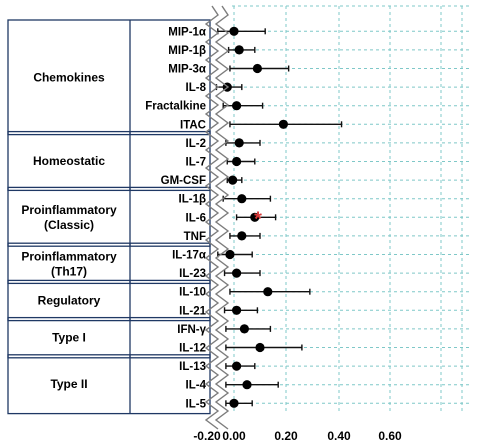  What do you see at coordinates (69, 271) in the screenshot?
I see `group-label: (Th17)` at bounding box center [69, 271].